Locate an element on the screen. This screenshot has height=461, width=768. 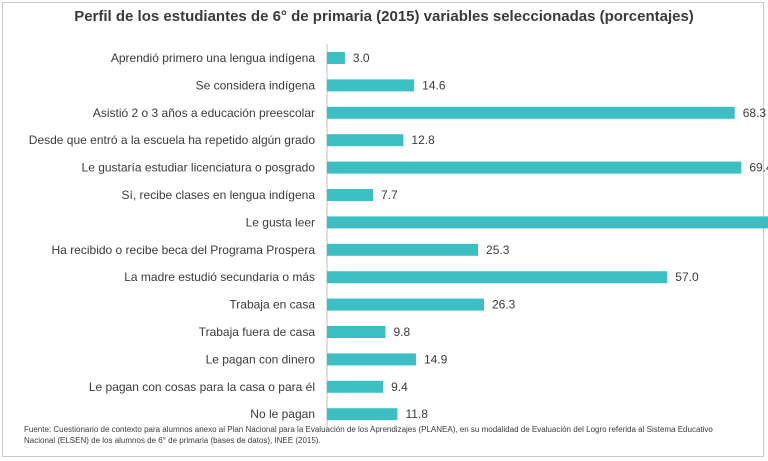
value-label: 9.4 is located at coordinates (399, 387).